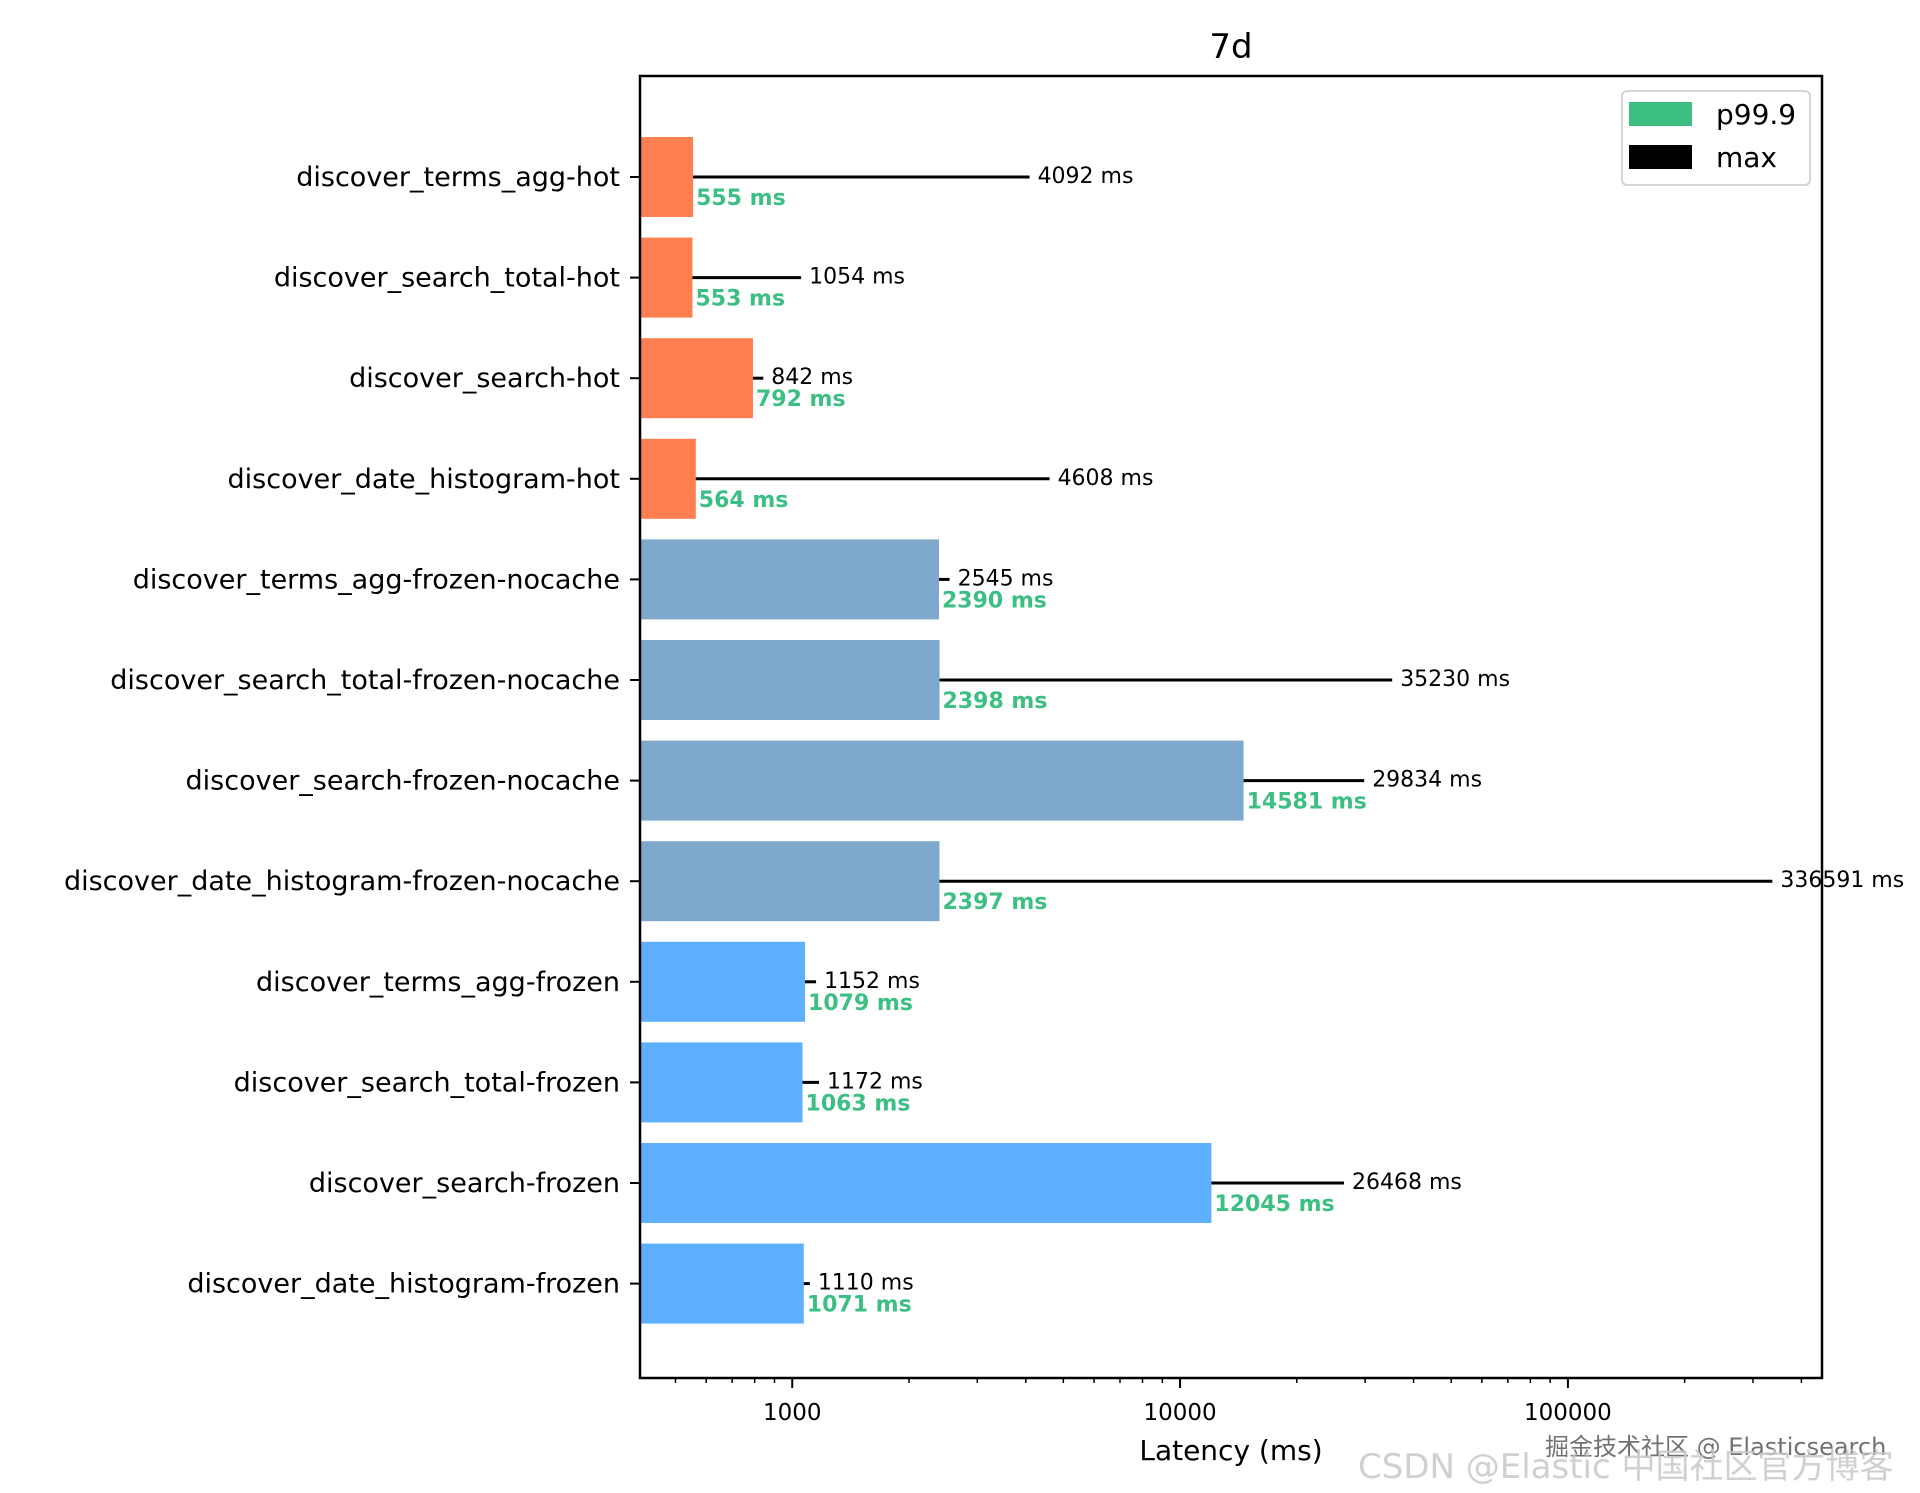 This screenshot has height=1493, width=1920. Describe the element at coordinates (792, 1413) in the screenshot. I see `x-tick-label: 1000` at that location.